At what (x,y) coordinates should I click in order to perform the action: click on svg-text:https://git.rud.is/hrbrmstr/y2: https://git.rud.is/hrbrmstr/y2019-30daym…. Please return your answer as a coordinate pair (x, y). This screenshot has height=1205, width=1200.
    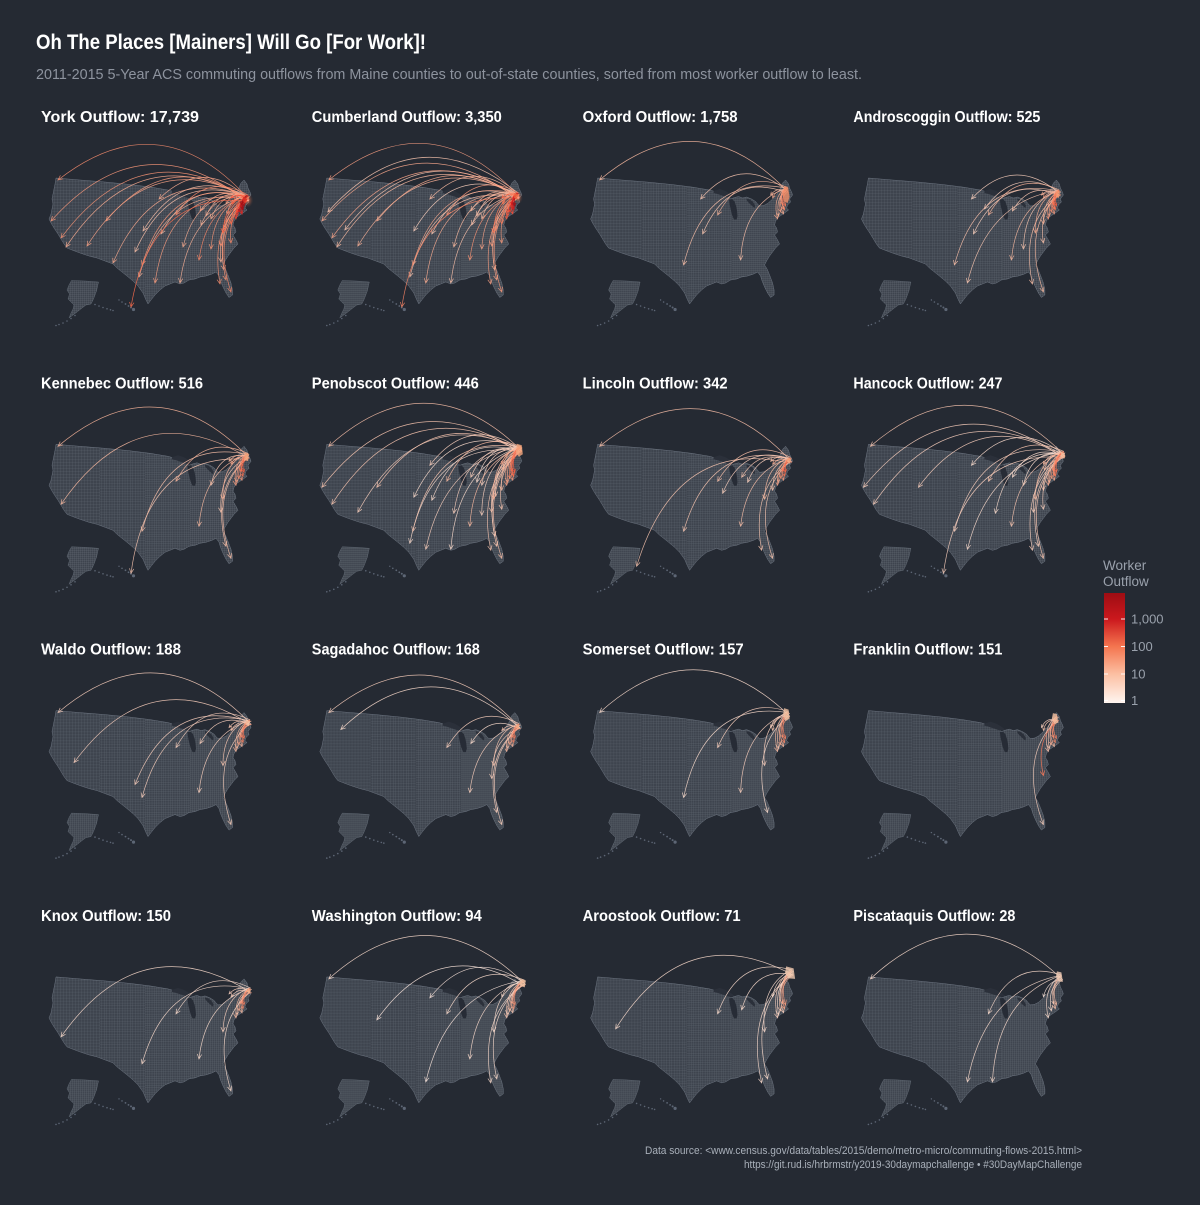
    Looking at the image, I should click on (913, 1165).